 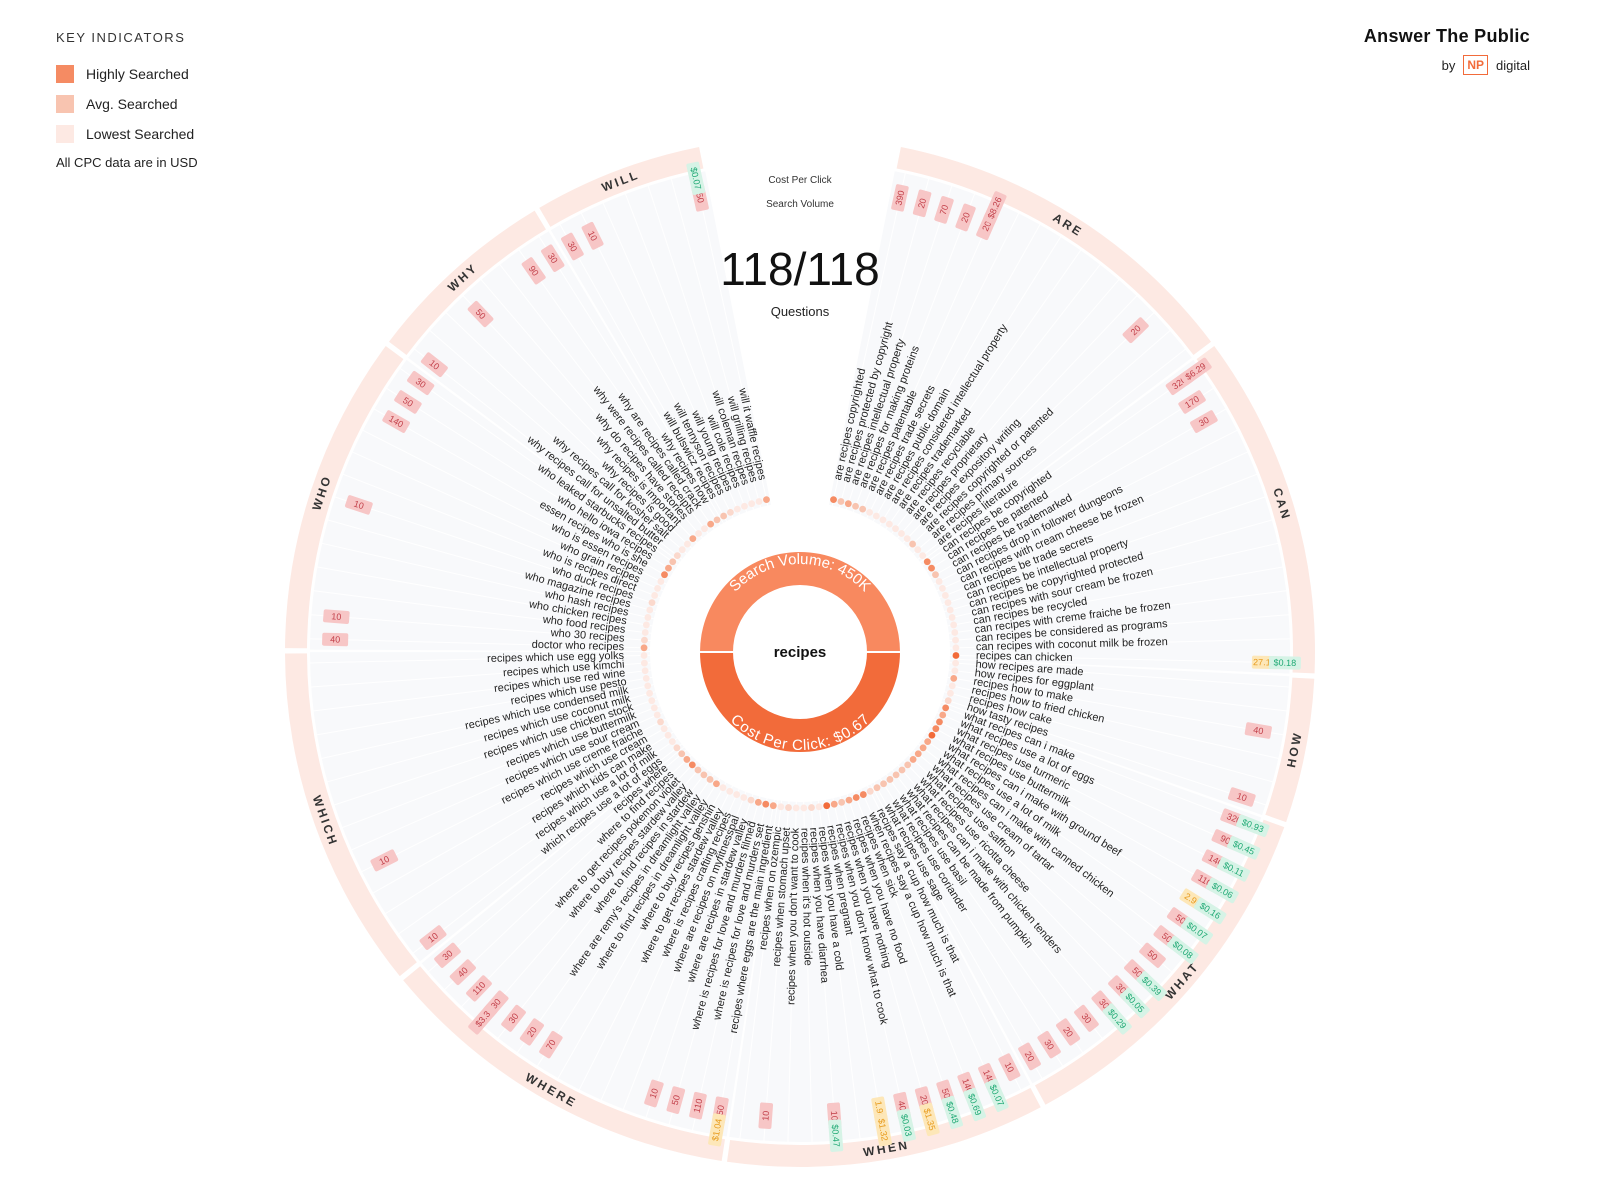 I want to click on cpc-badge: $0.03, so click(x=906, y=1125).